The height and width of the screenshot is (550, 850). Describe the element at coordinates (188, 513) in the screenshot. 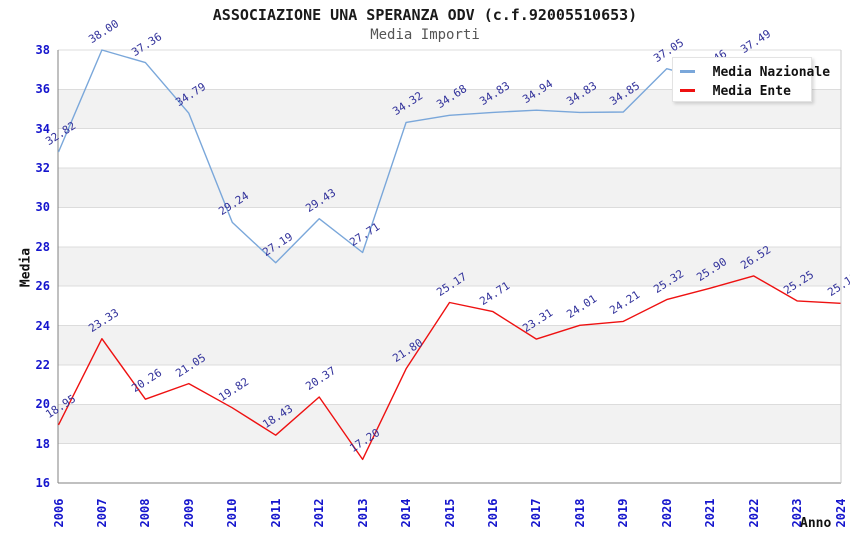

I see `x-tick-label: 2009` at that location.